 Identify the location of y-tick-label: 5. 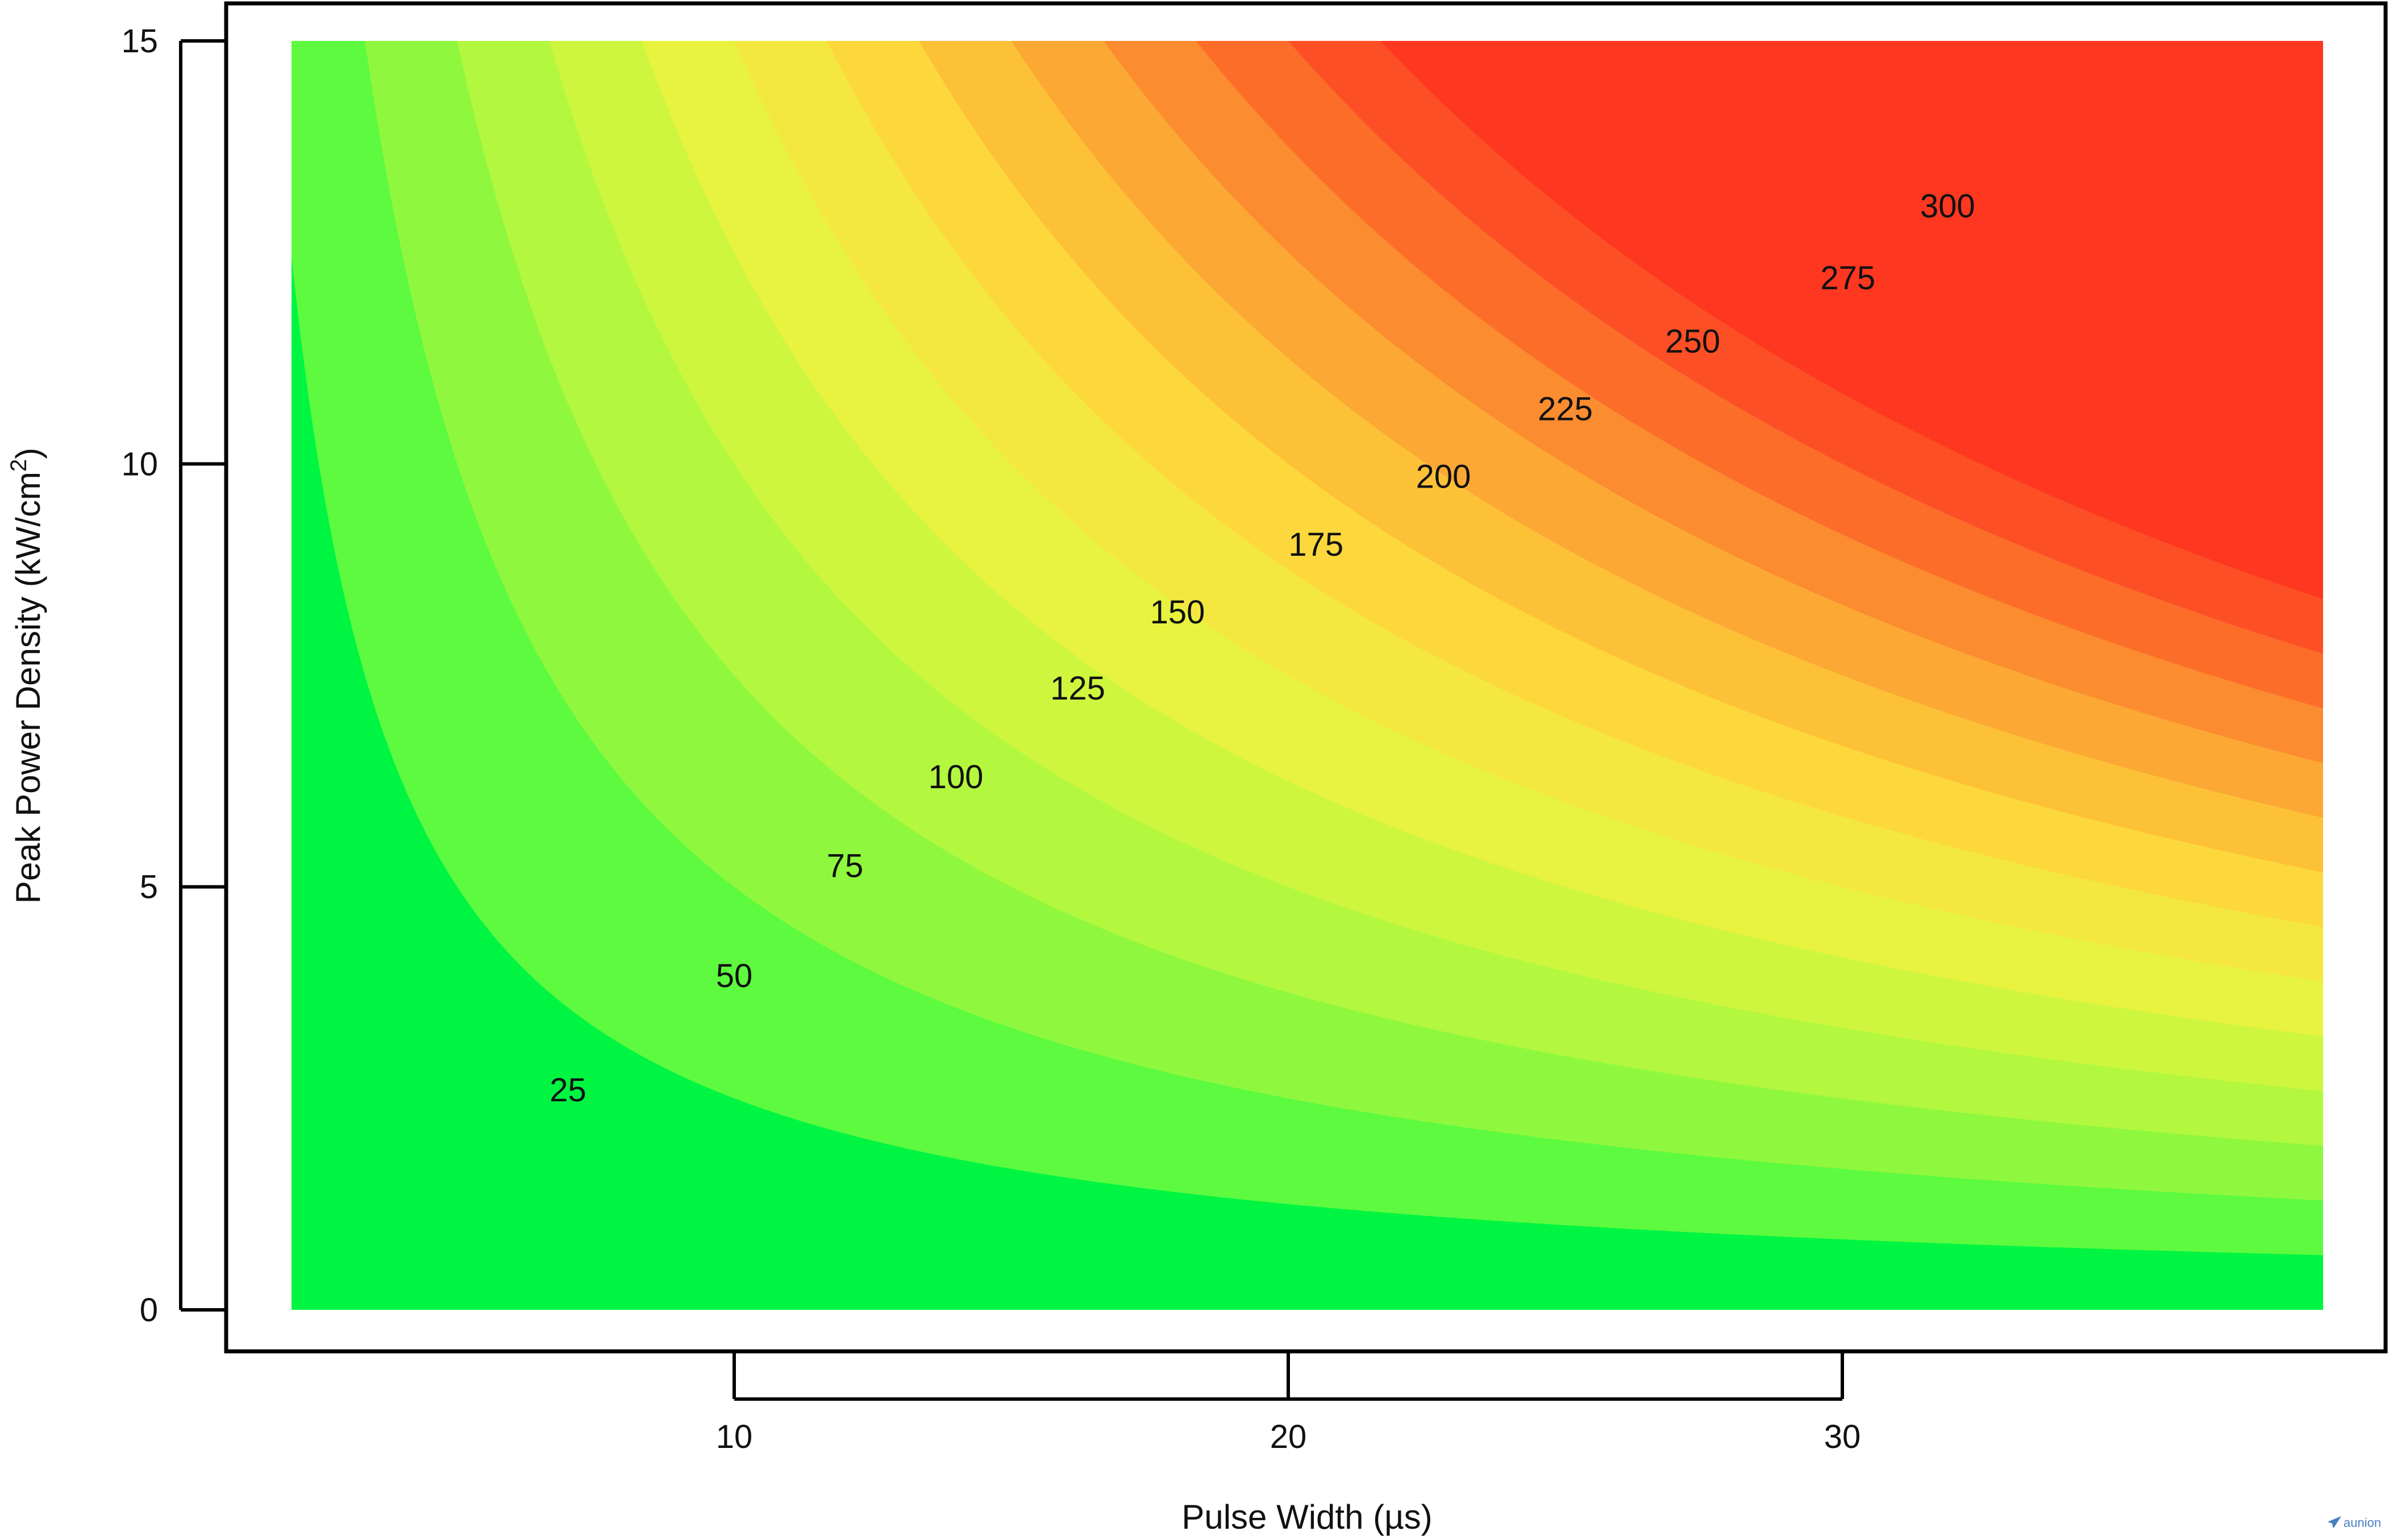
(149, 887).